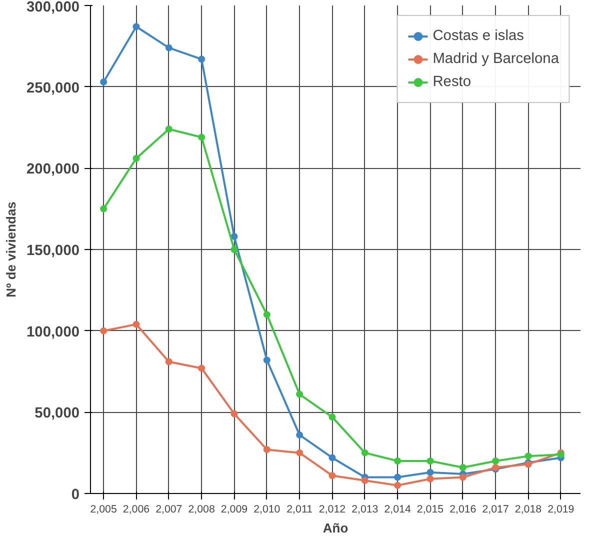  What do you see at coordinates (397, 510) in the screenshot?
I see `x-tick-label: 2,014` at bounding box center [397, 510].